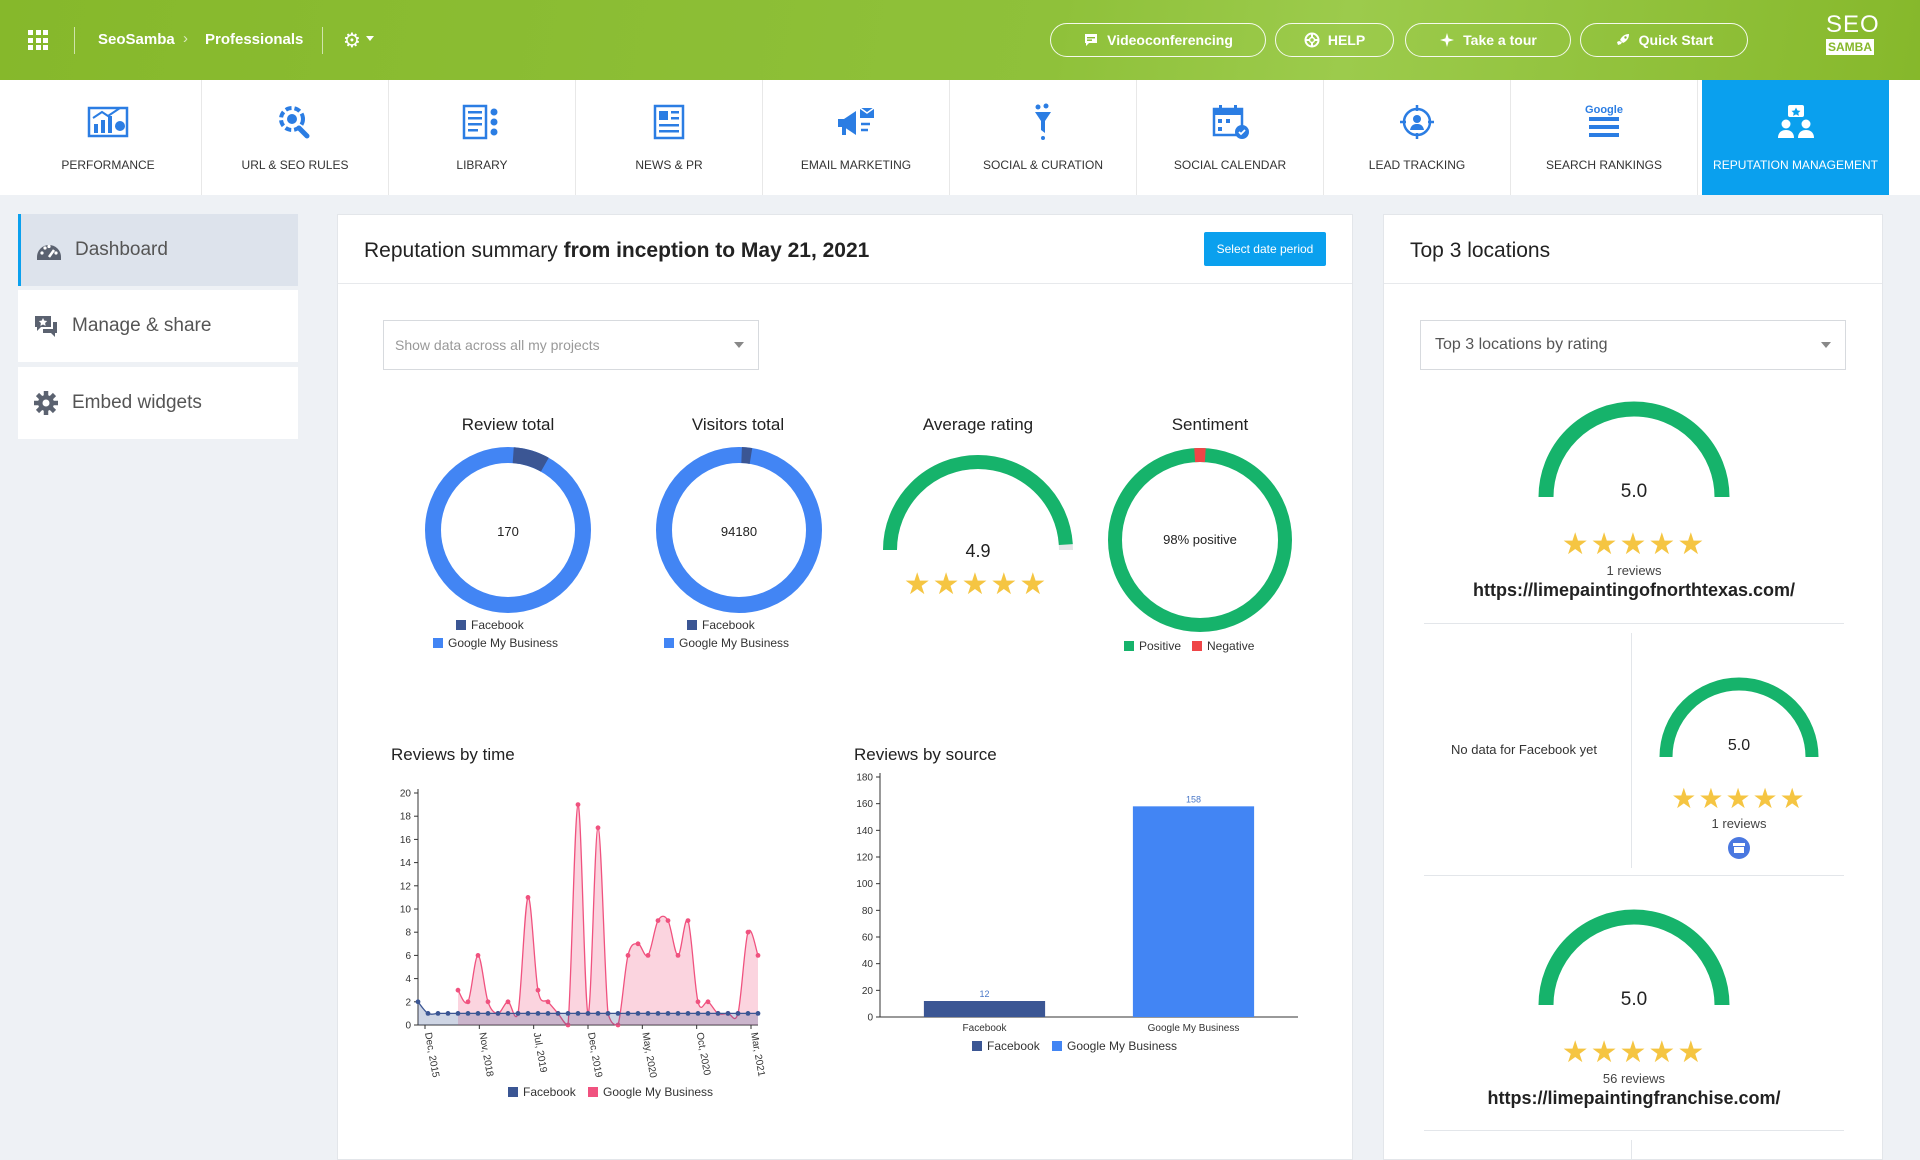 This screenshot has width=1920, height=1160. What do you see at coordinates (1043, 137) in the screenshot?
I see `module-social-curation: SOCIAL & CURATION` at bounding box center [1043, 137].